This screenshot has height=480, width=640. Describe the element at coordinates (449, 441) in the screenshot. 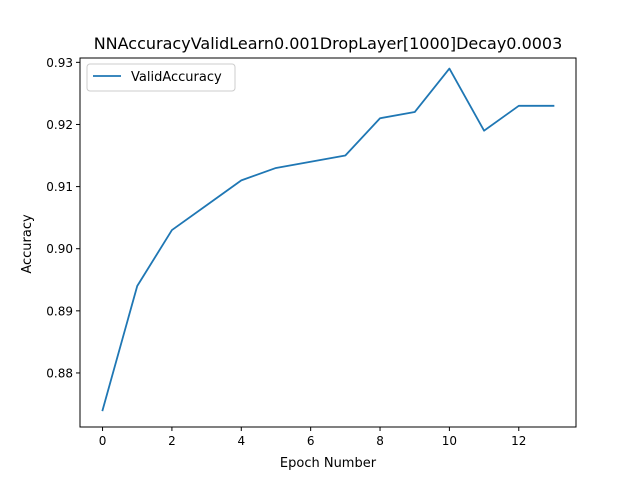

I see `x-tick-label: 10` at that location.